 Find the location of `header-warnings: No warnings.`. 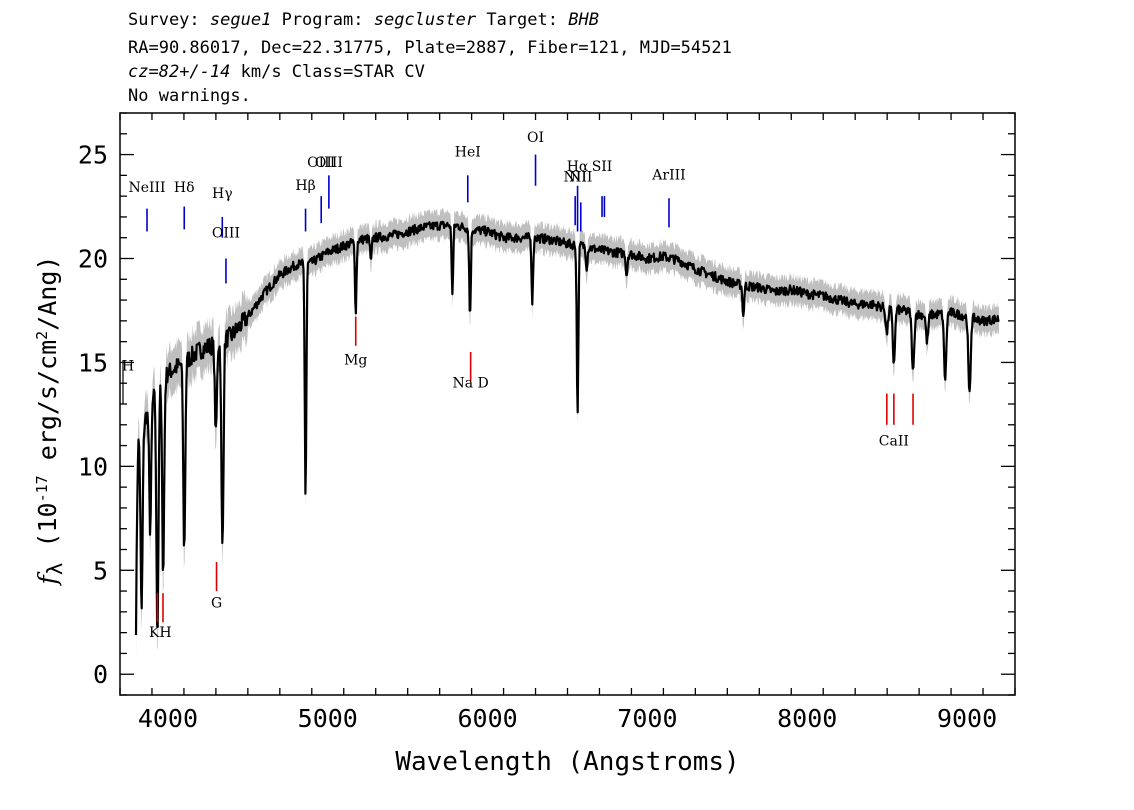

header-warnings: No warnings. is located at coordinates (189, 96).